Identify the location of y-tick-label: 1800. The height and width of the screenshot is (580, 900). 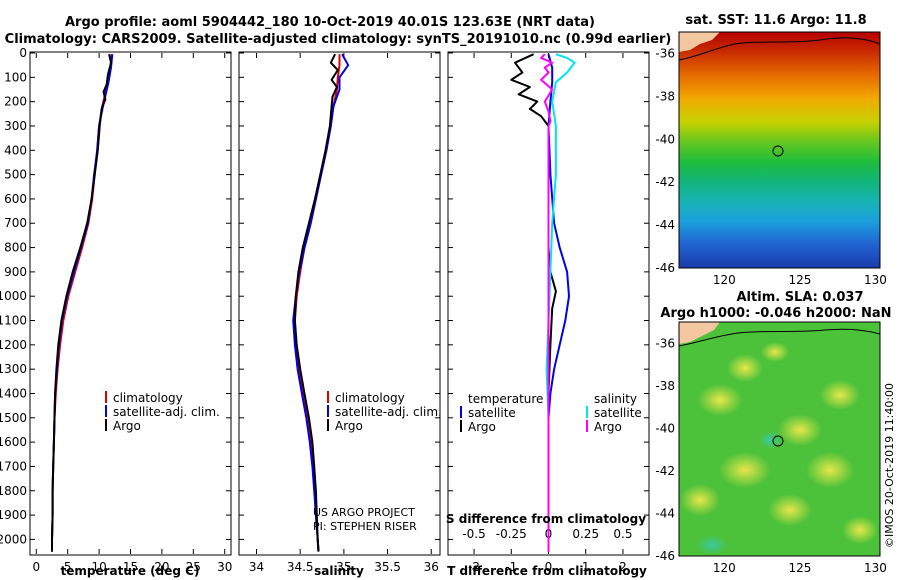
(13, 491).